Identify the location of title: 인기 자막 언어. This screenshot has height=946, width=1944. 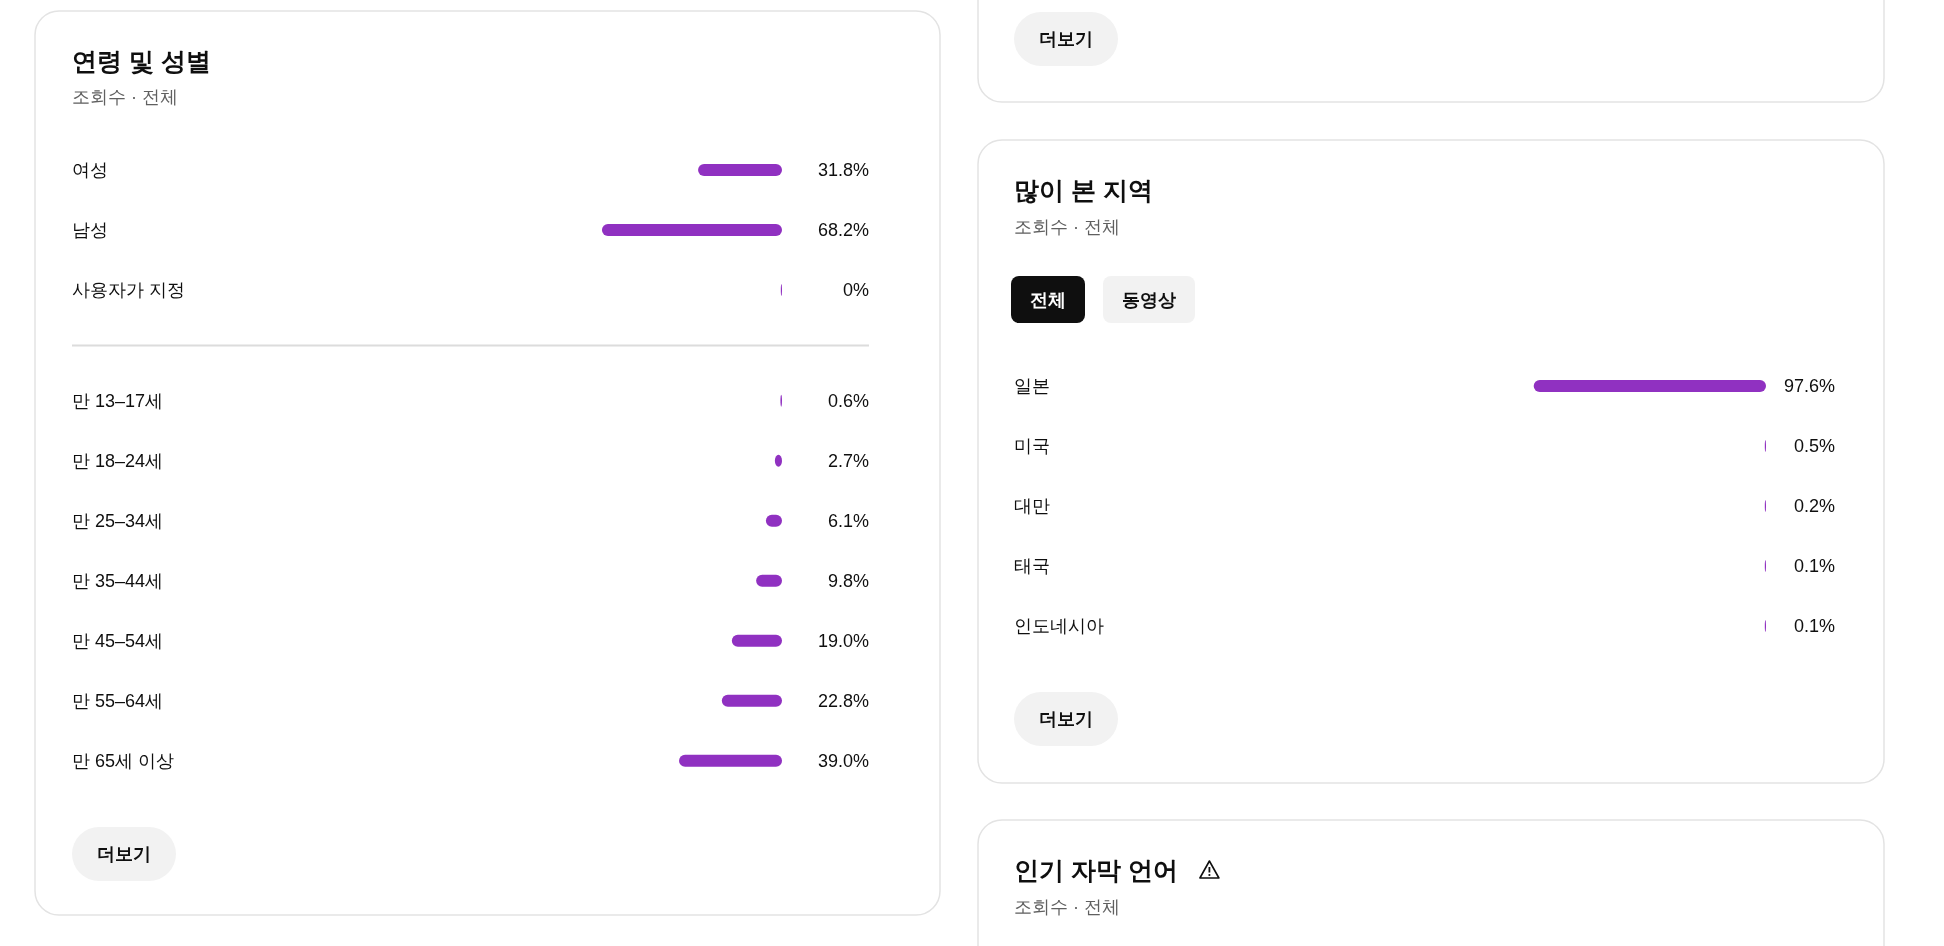
(1096, 870).